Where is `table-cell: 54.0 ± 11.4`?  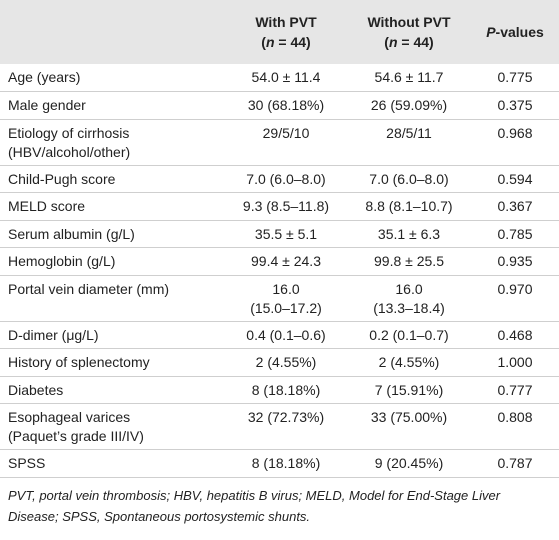 table-cell: 54.0 ± 11.4 is located at coordinates (286, 78).